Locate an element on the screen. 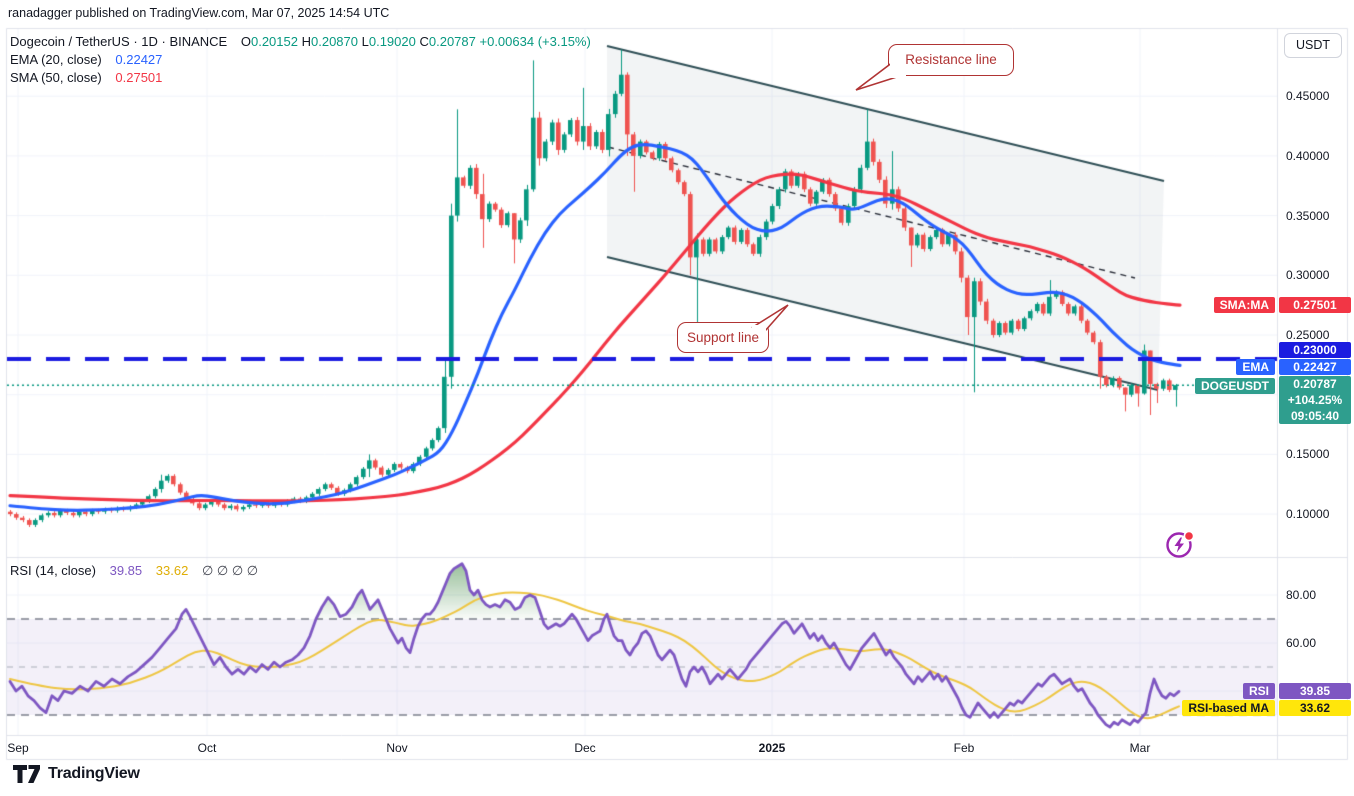 Image resolution: width=1354 pixels, height=796 pixels. tradingview-logo: TradingView is located at coordinates (76, 774).